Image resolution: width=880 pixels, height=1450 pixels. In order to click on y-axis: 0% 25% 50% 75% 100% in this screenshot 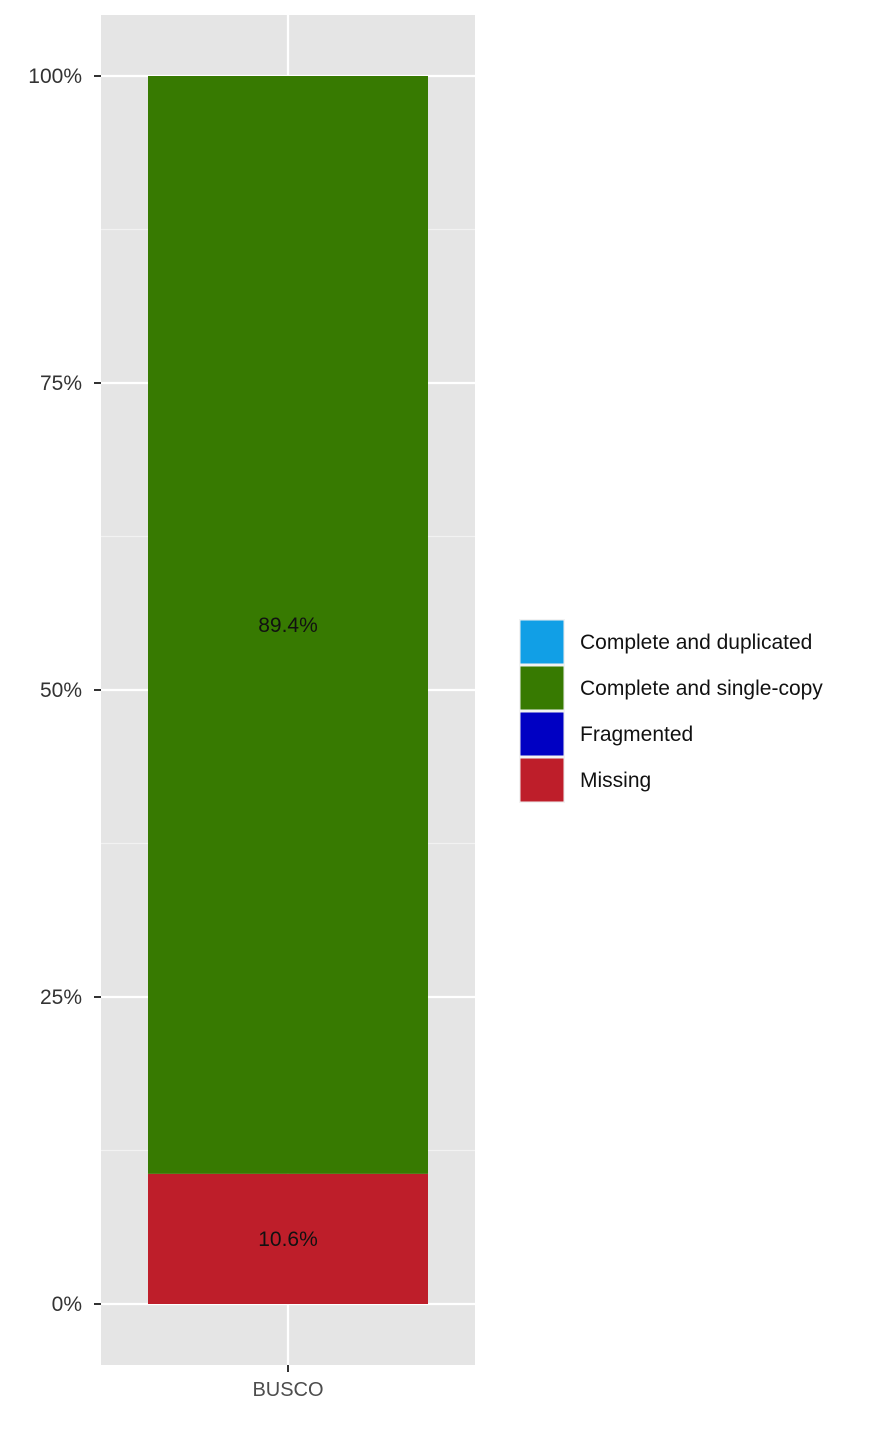, I will do `click(64, 690)`.